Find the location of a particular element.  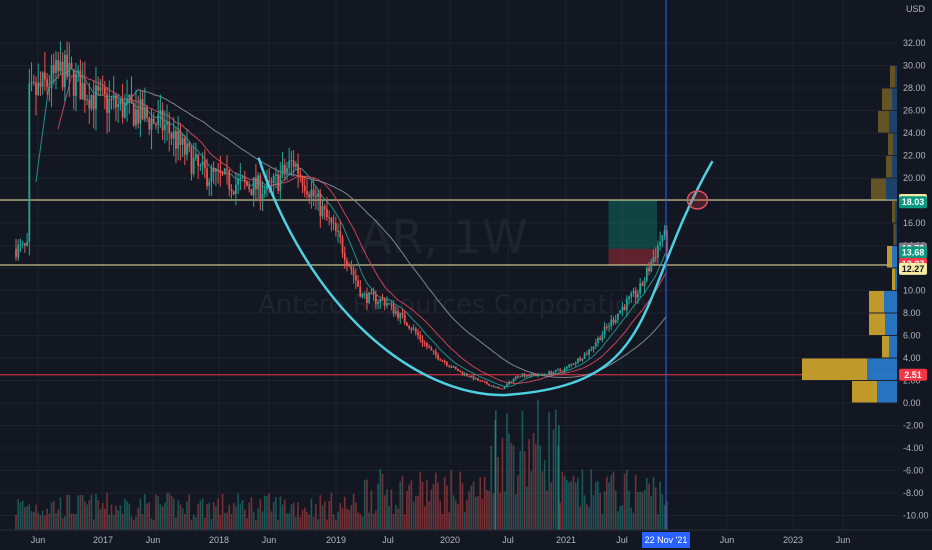

target-marker-circle is located at coordinates (697, 200).